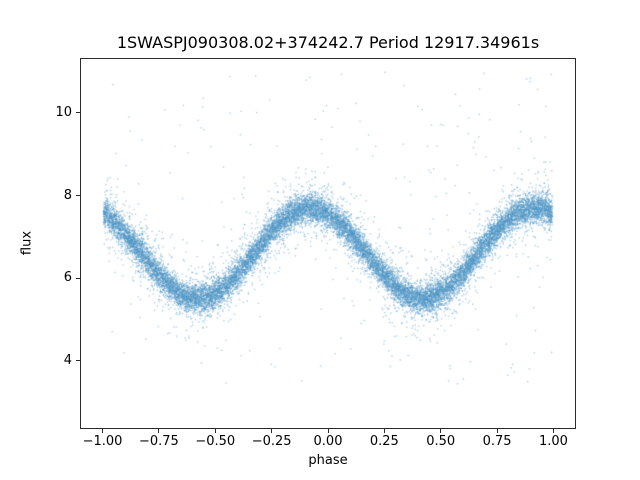 This screenshot has height=480, width=640. What do you see at coordinates (441, 441) in the screenshot?
I see `x-tick-label: 0.50` at bounding box center [441, 441].